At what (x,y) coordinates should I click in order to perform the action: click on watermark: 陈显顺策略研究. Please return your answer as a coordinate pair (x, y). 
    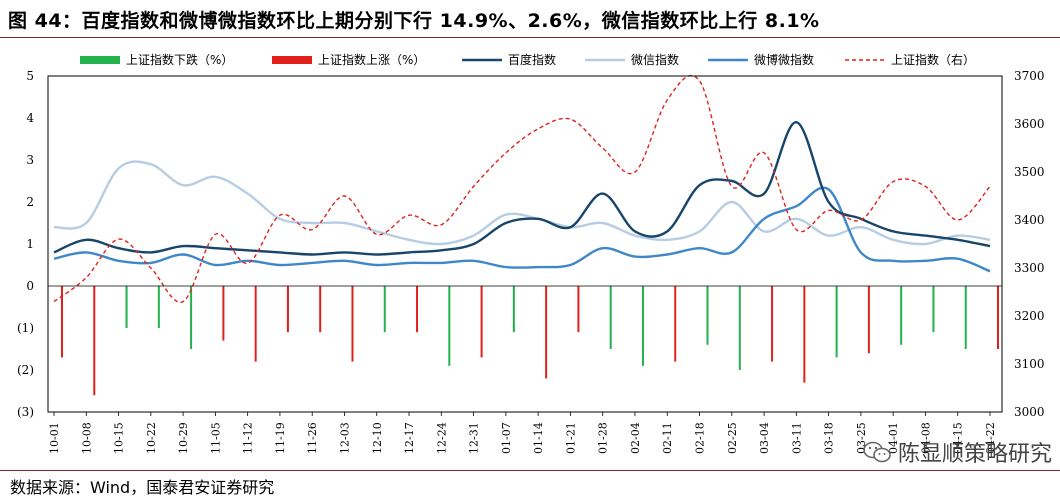
    Looking at the image, I should click on (957, 452).